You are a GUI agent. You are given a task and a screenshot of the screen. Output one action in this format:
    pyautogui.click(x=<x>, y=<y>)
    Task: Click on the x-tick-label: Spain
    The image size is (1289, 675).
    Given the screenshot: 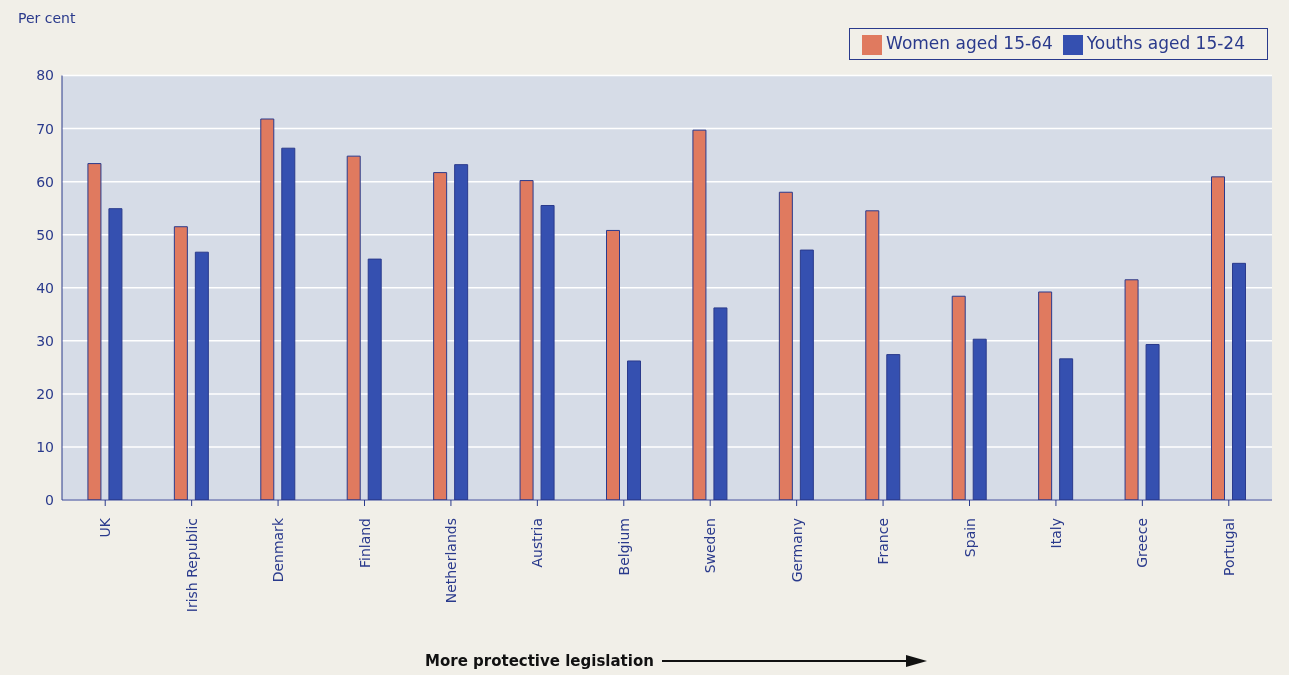 What is the action you would take?
    pyautogui.click(x=969, y=538)
    